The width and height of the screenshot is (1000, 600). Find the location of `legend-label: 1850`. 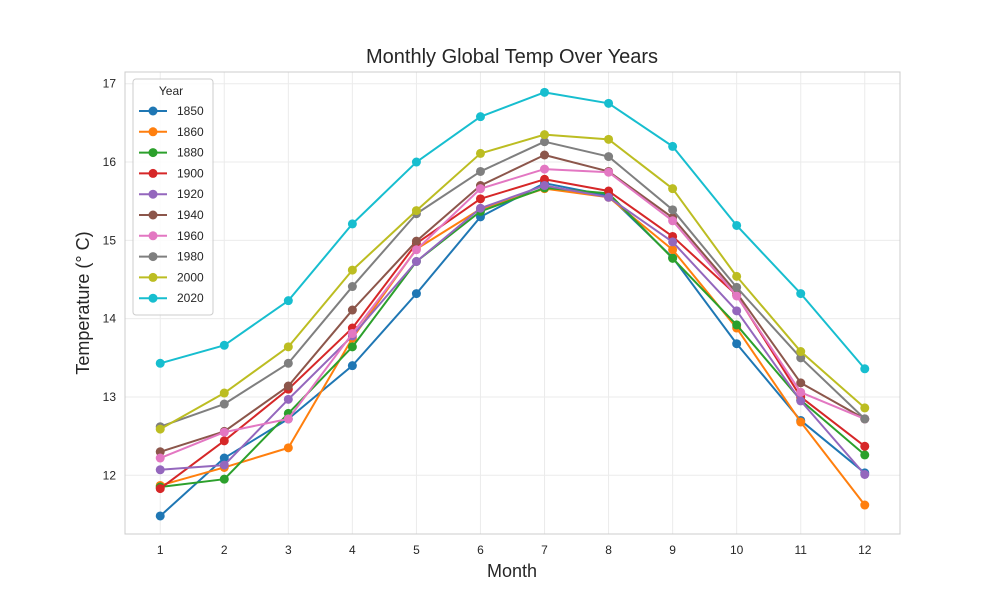

legend-label: 1850 is located at coordinates (190, 111).